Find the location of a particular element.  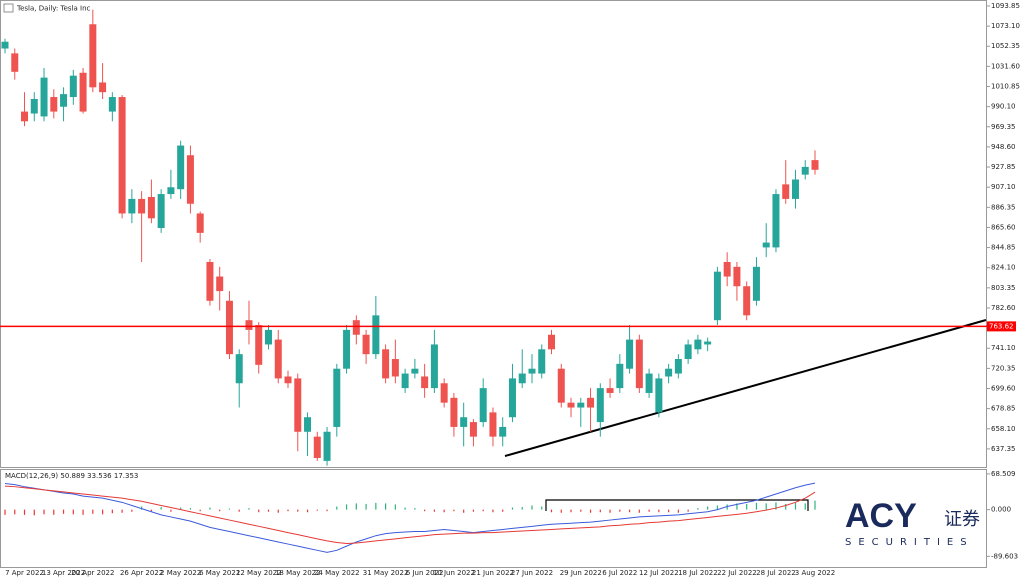

logo-brand: ACY is located at coordinates (881, 516).